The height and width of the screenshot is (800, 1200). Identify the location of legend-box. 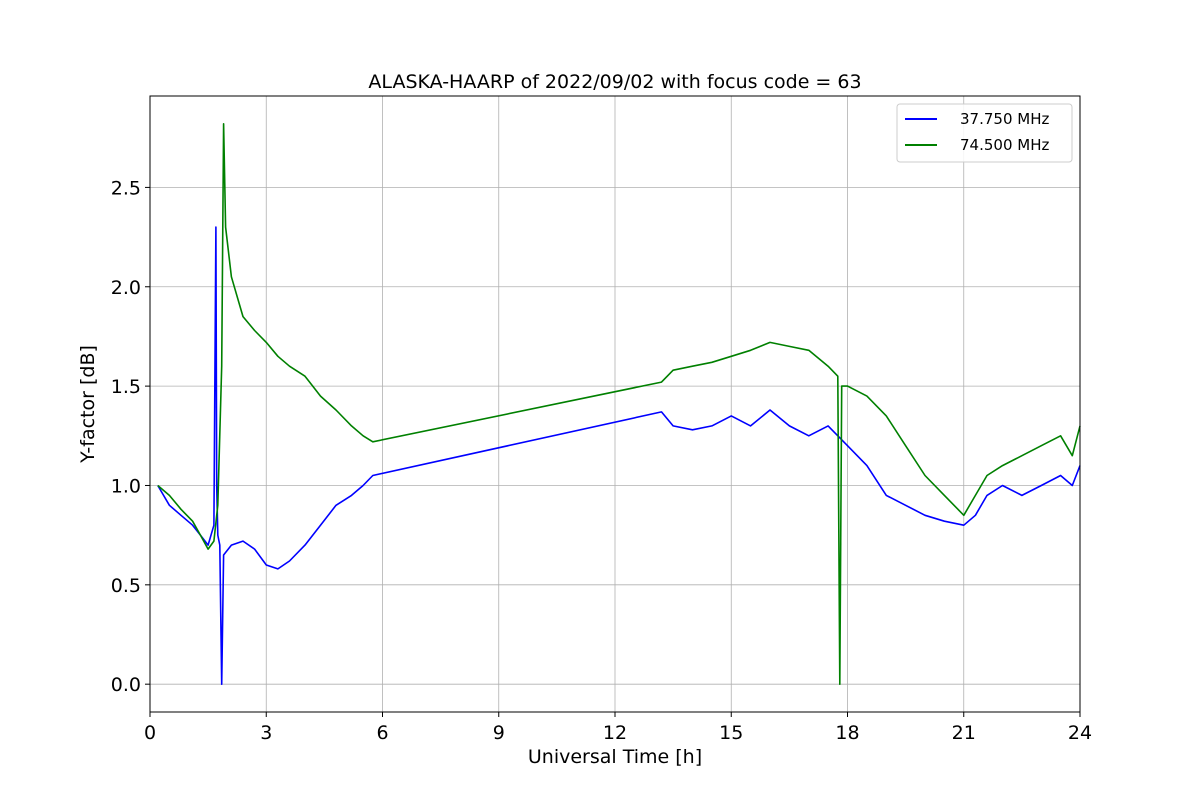
(984, 133).